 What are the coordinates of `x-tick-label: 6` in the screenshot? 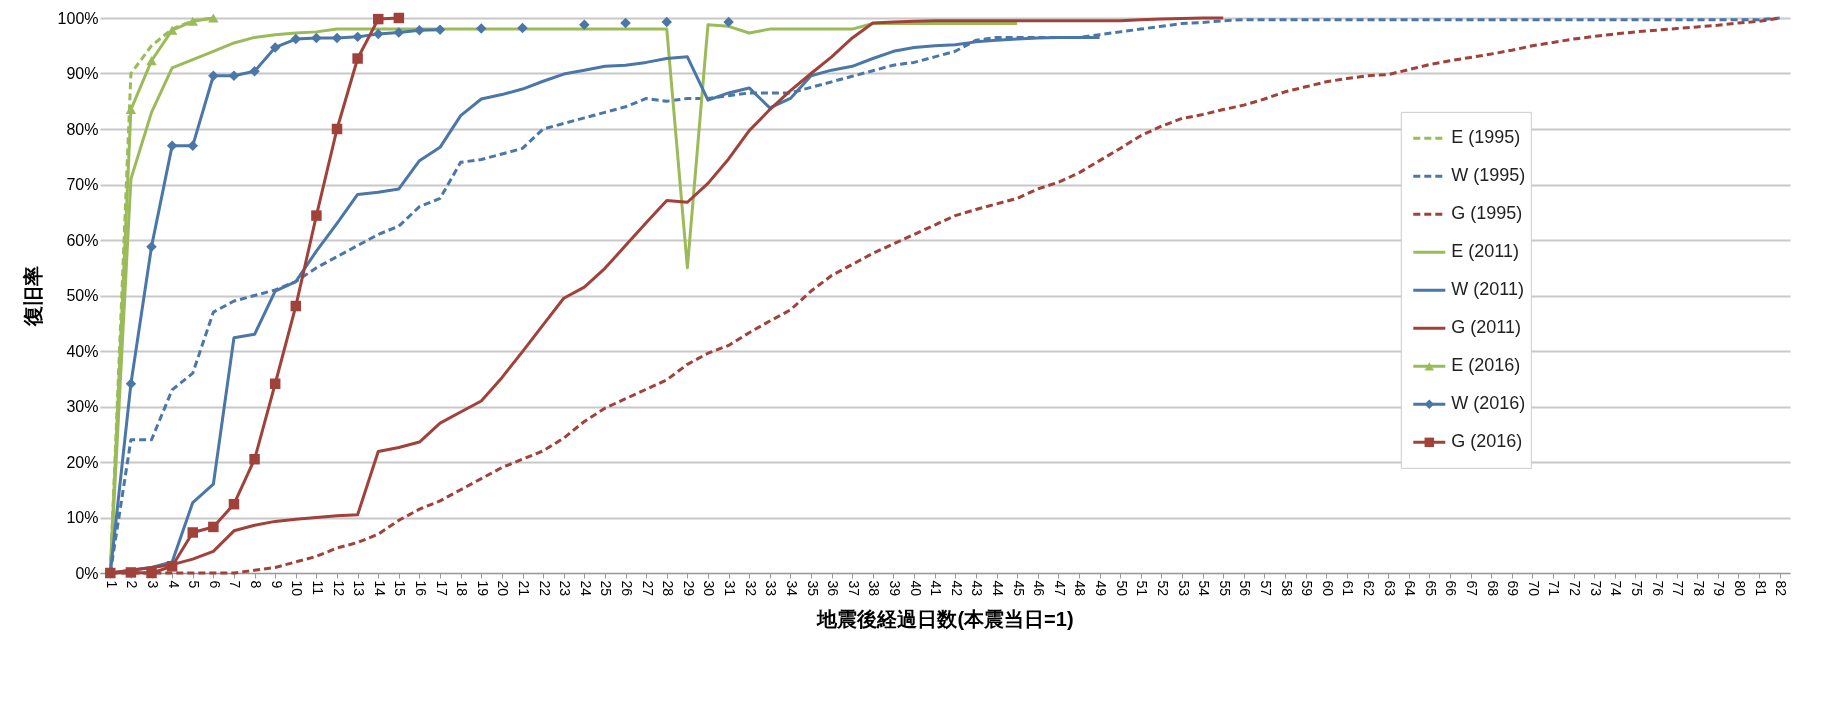 It's located at (214, 584).